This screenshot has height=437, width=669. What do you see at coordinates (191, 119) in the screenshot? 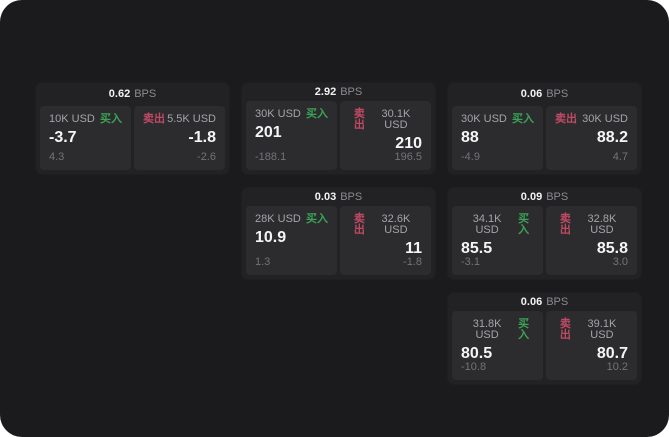
I see `sell-size-label: 5.5K USD` at bounding box center [191, 119].